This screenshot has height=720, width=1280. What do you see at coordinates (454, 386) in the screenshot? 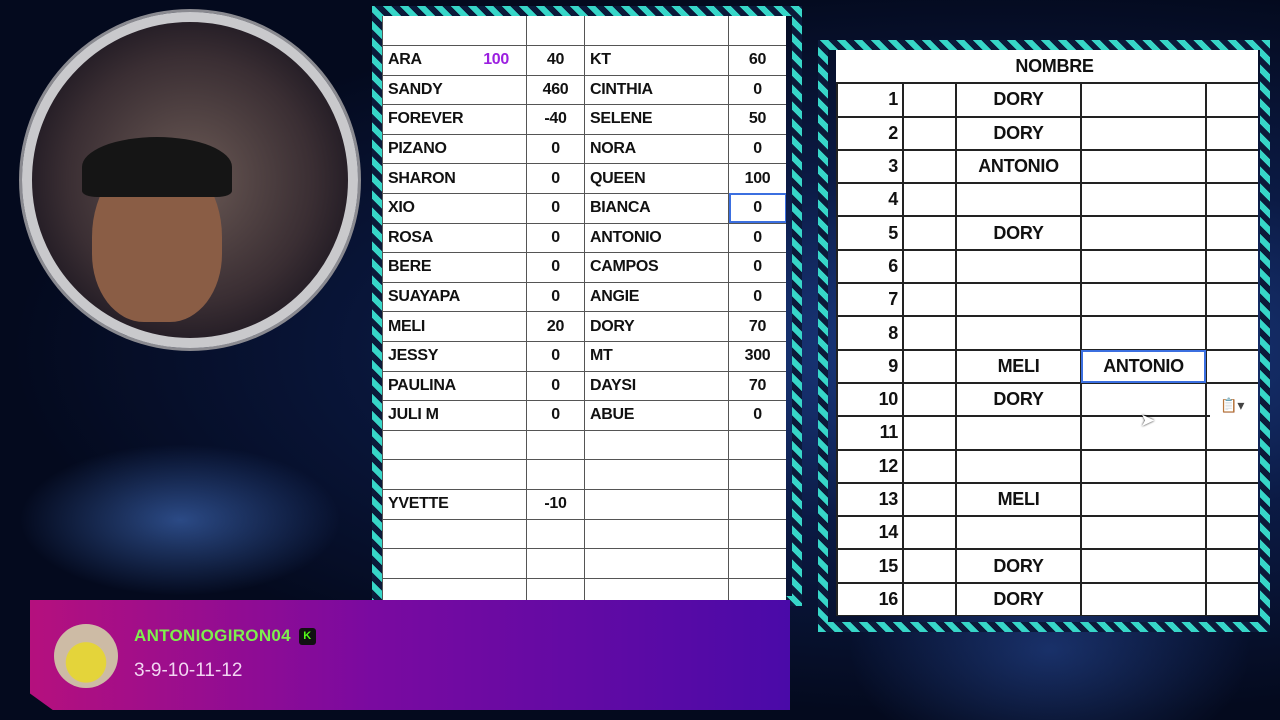
I see `name-cell: PAULINA` at bounding box center [454, 386].